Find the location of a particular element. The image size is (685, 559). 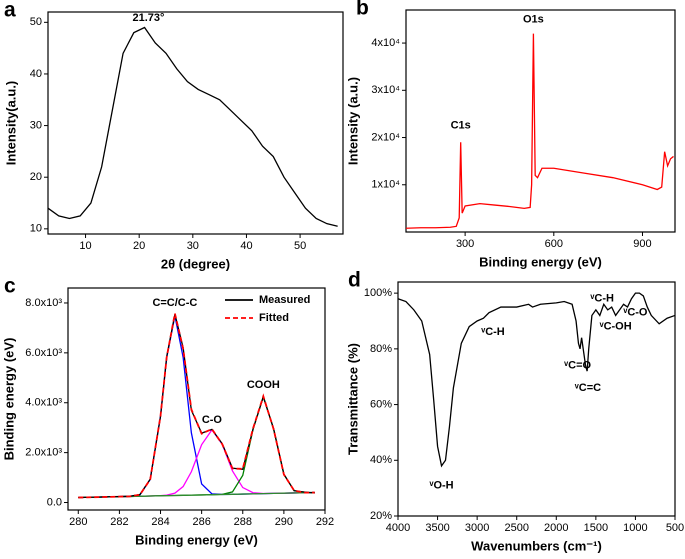

x-tick-label: 10 is located at coordinates (85, 246).